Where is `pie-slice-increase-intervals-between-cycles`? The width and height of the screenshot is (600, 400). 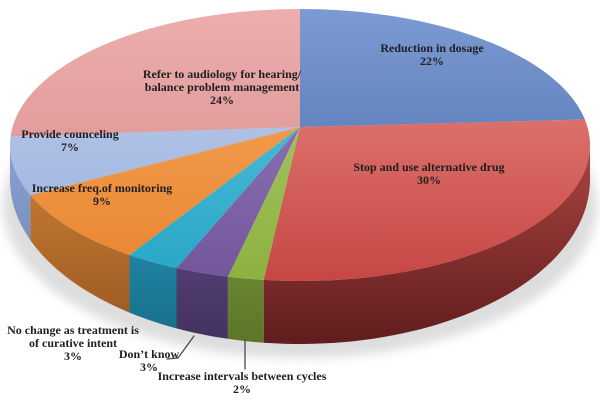 pie-slice-increase-intervals-between-cycles is located at coordinates (263, 203).